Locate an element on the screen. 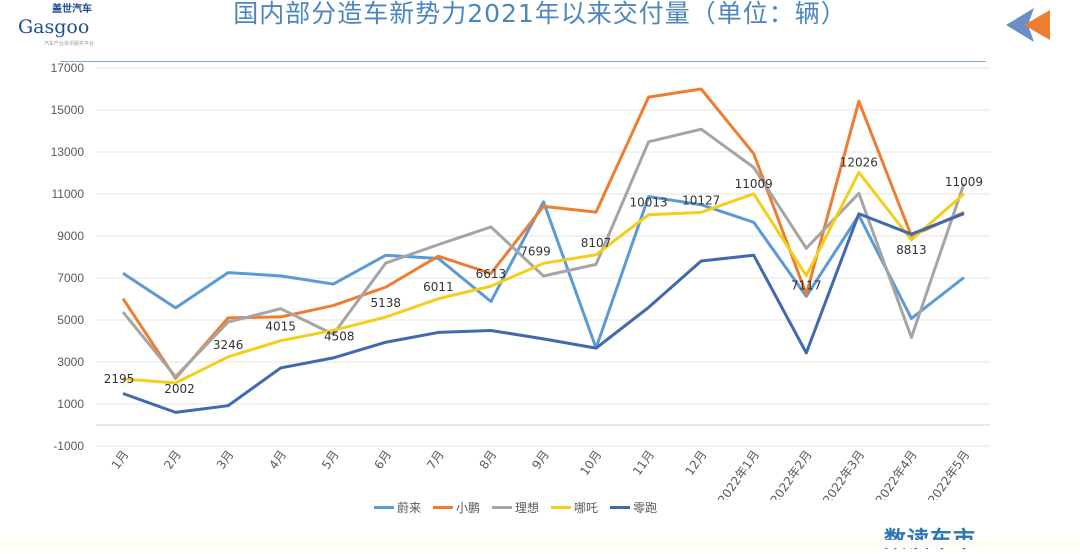  data-label: 6011 is located at coordinates (438, 287).